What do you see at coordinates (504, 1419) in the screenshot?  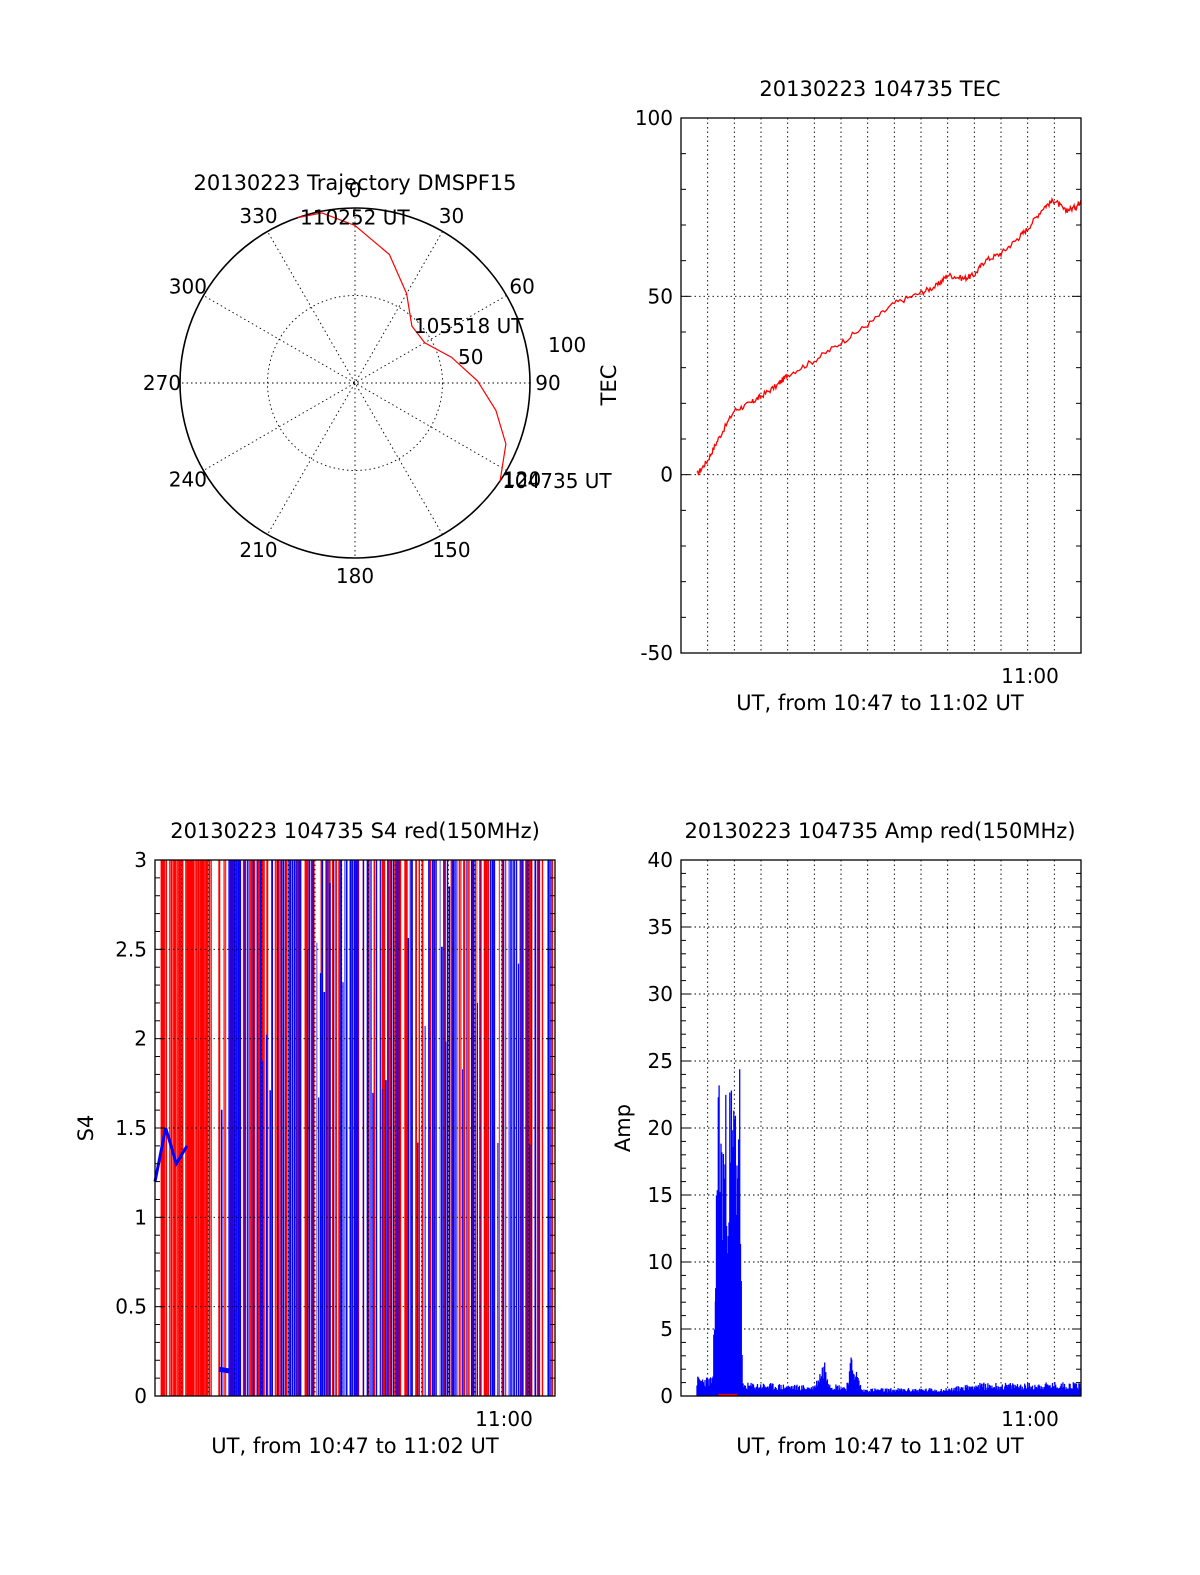 I see `s4-x-tick-label: 11:00` at bounding box center [504, 1419].